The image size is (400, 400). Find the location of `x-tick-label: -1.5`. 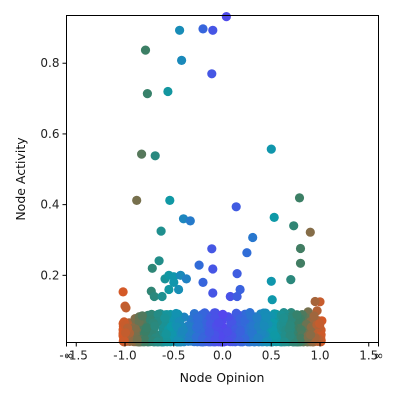

x-tick-label: -1.5 is located at coordinates (76, 356).